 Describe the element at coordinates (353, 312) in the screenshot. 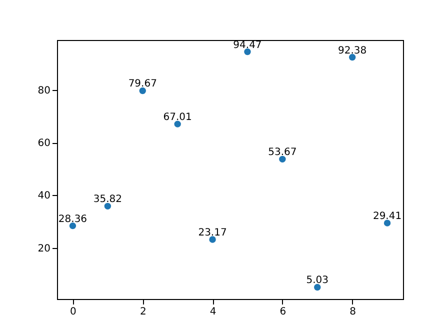

I see `x-tick-label: 8` at that location.